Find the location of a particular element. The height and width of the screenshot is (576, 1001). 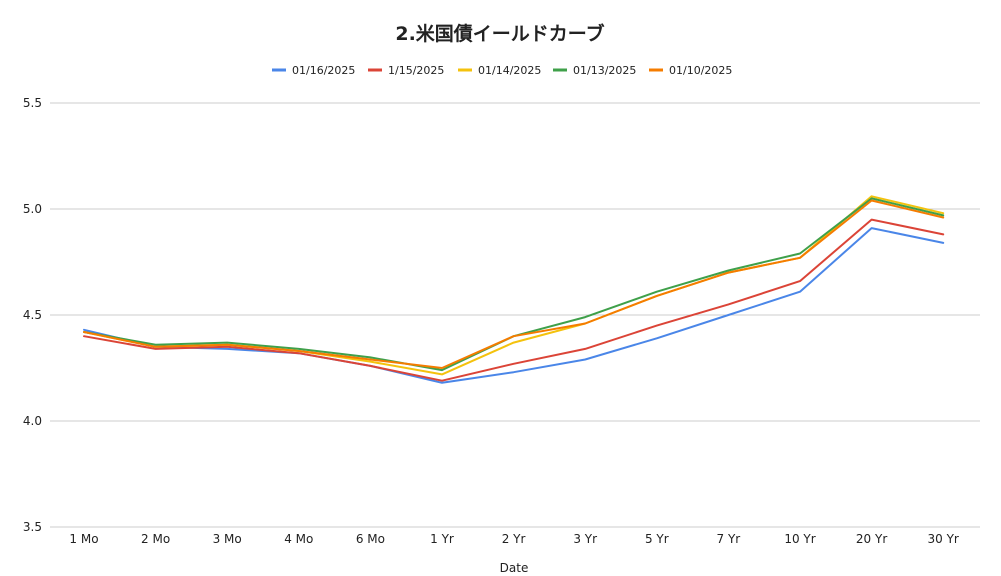

chart-title: 2.米国債イールドカーブ is located at coordinates (499, 33).